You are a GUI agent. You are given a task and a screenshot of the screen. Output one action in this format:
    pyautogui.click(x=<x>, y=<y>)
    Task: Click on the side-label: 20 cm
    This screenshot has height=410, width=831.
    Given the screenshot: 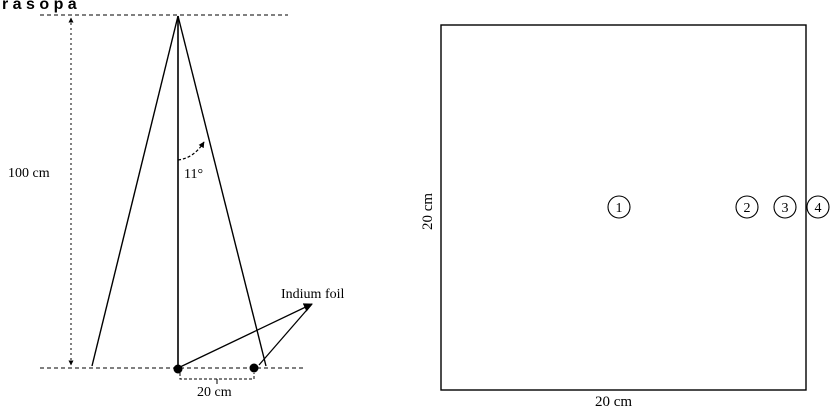 What is the action you would take?
    pyautogui.click(x=428, y=211)
    